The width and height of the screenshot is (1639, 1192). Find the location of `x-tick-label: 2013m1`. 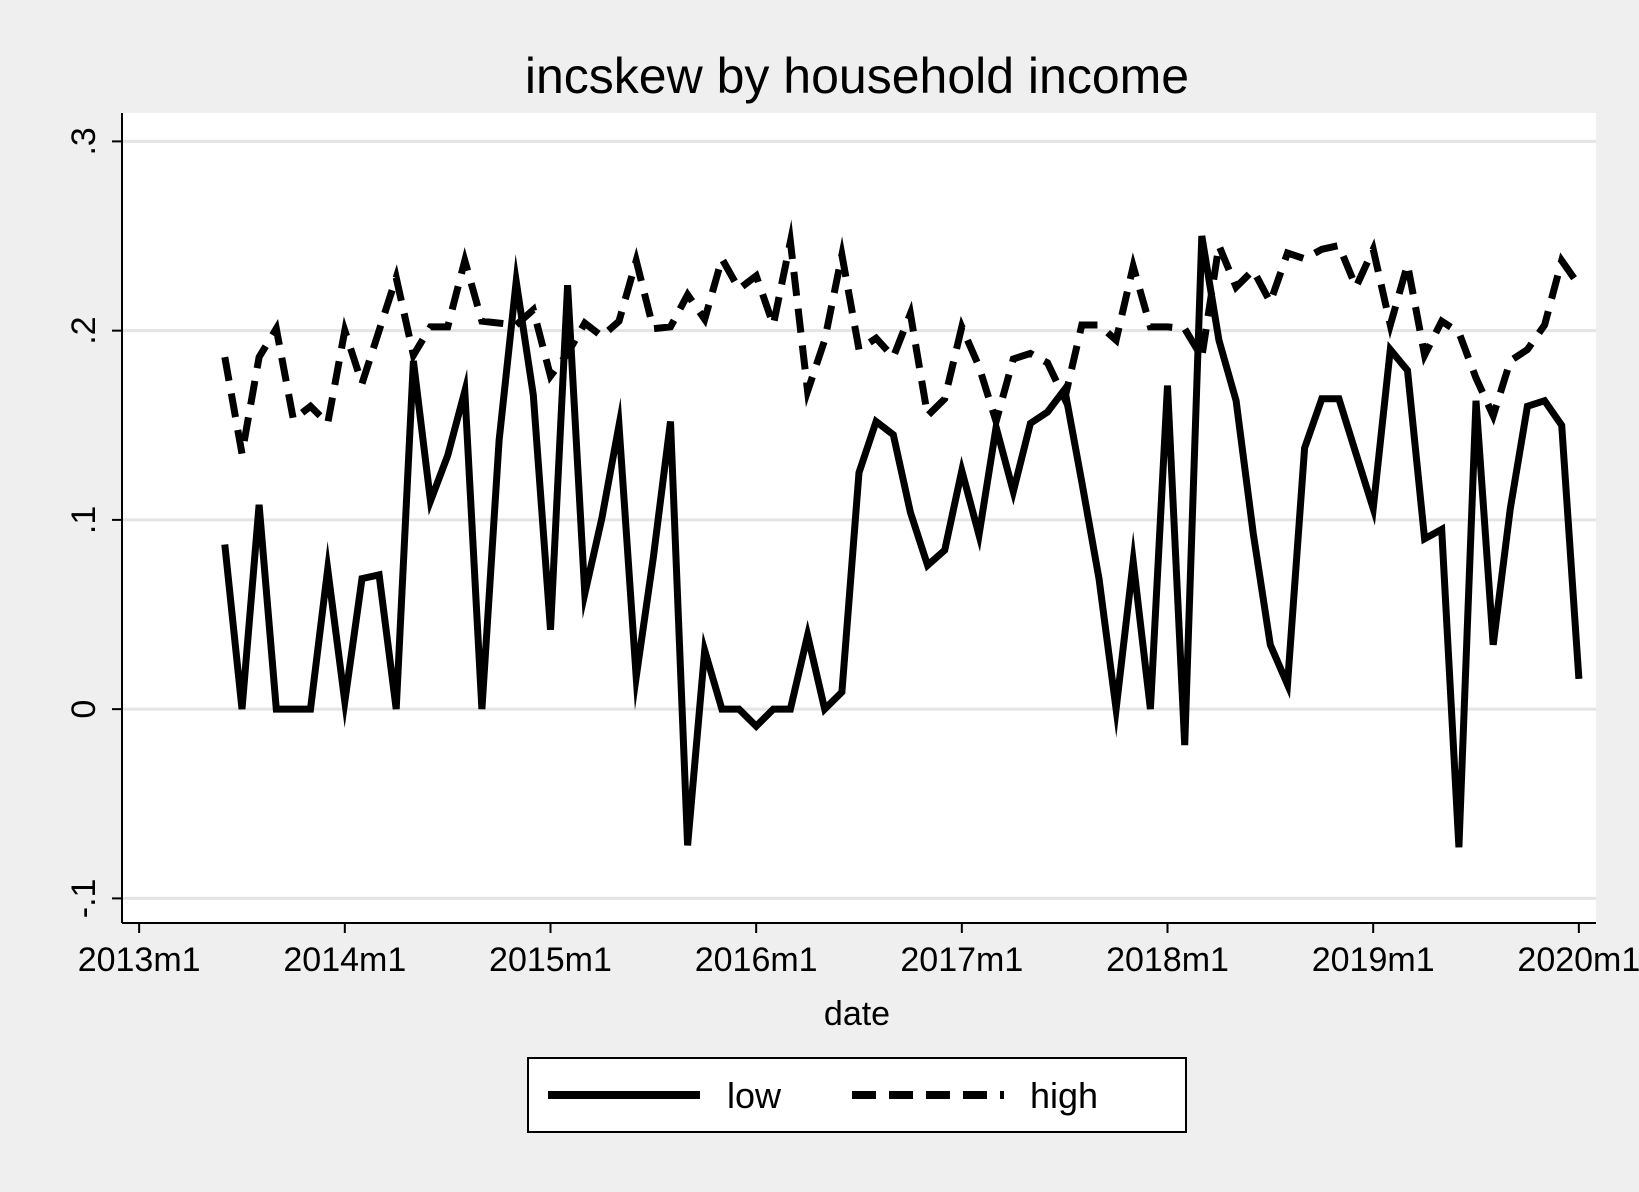

x-tick-label: 2013m1 is located at coordinates (139, 960).